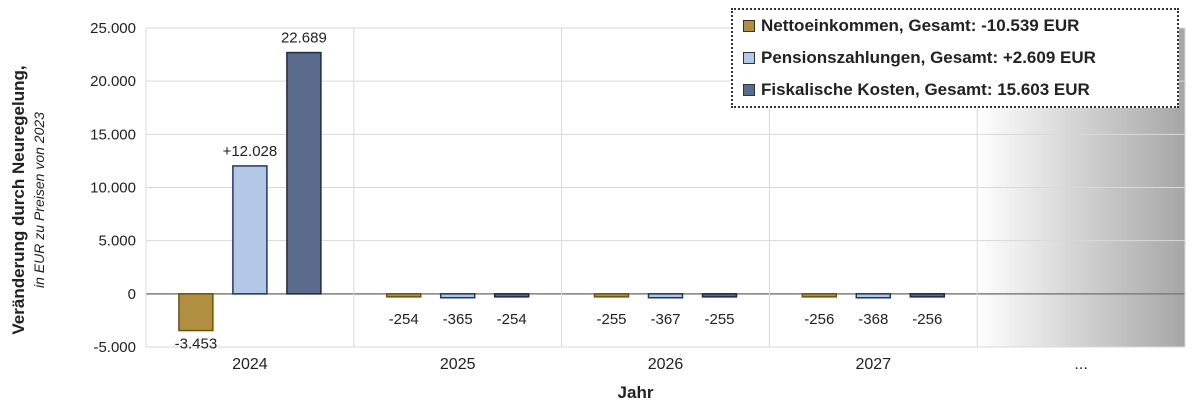 This screenshot has width=1195, height=408. What do you see at coordinates (636, 392) in the screenshot?
I see `x-axis-title: Jahr` at bounding box center [636, 392].